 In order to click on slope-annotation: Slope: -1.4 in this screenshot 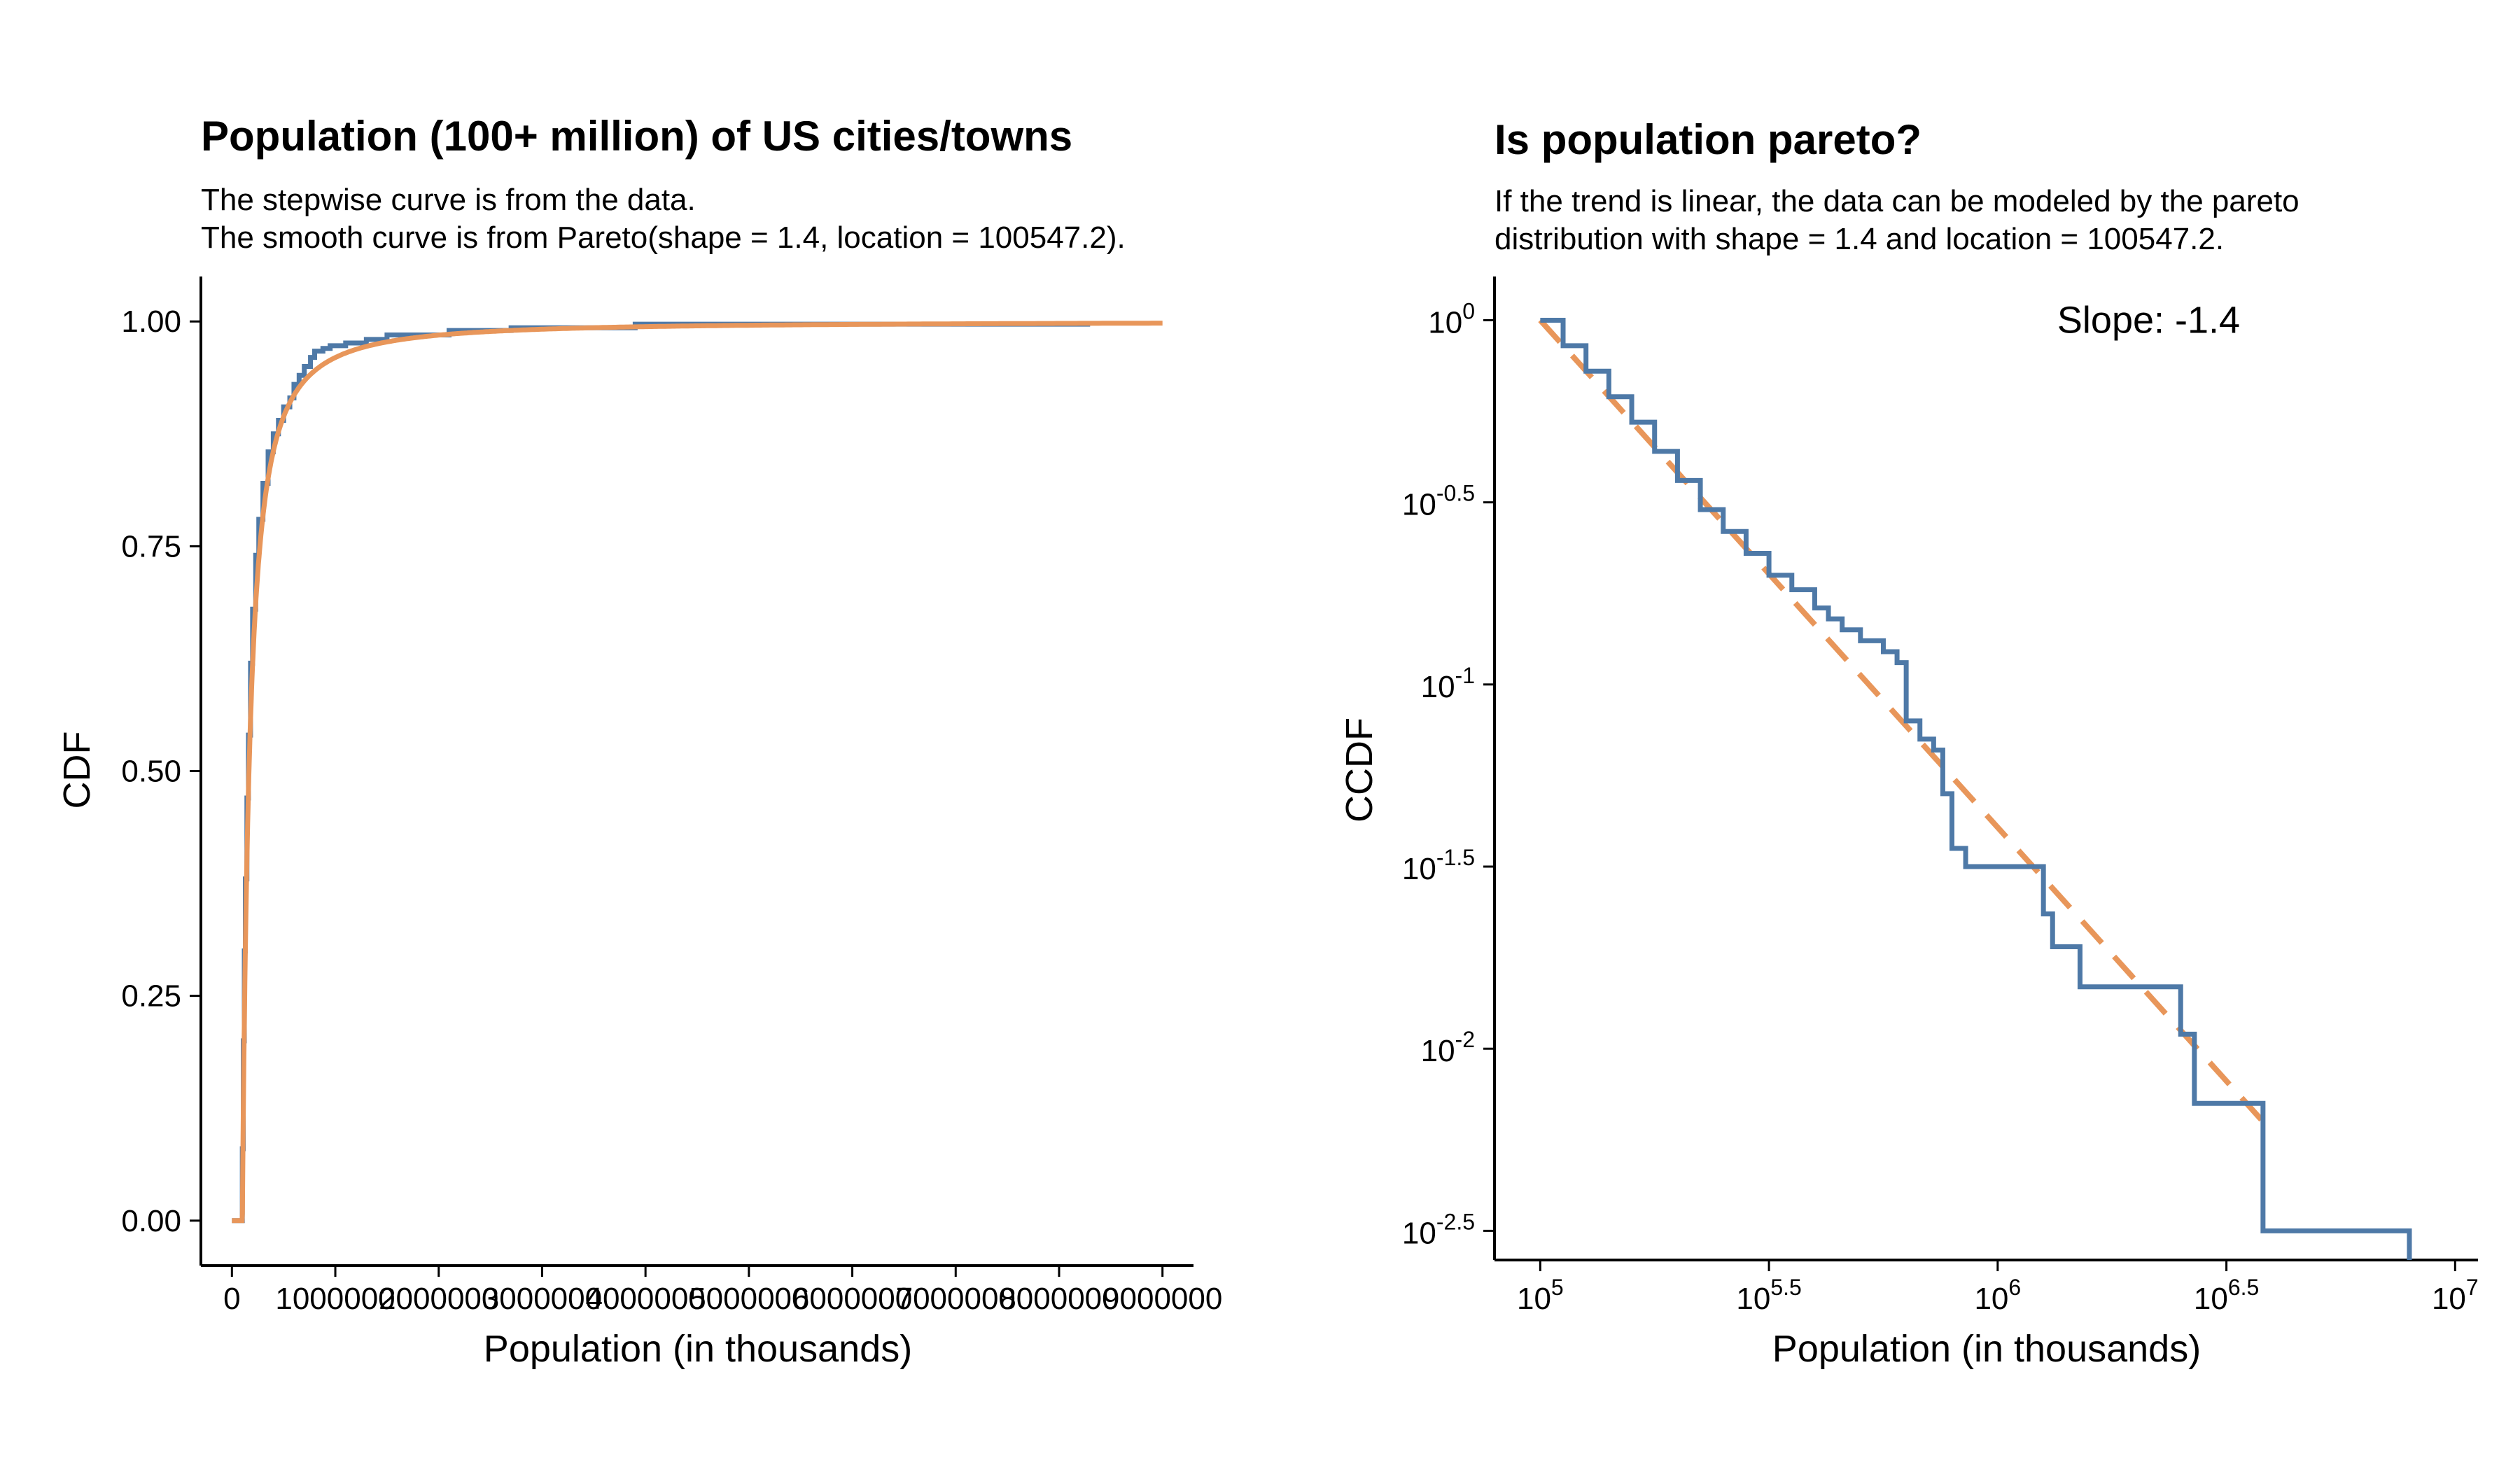, I will do `click(2148, 320)`.